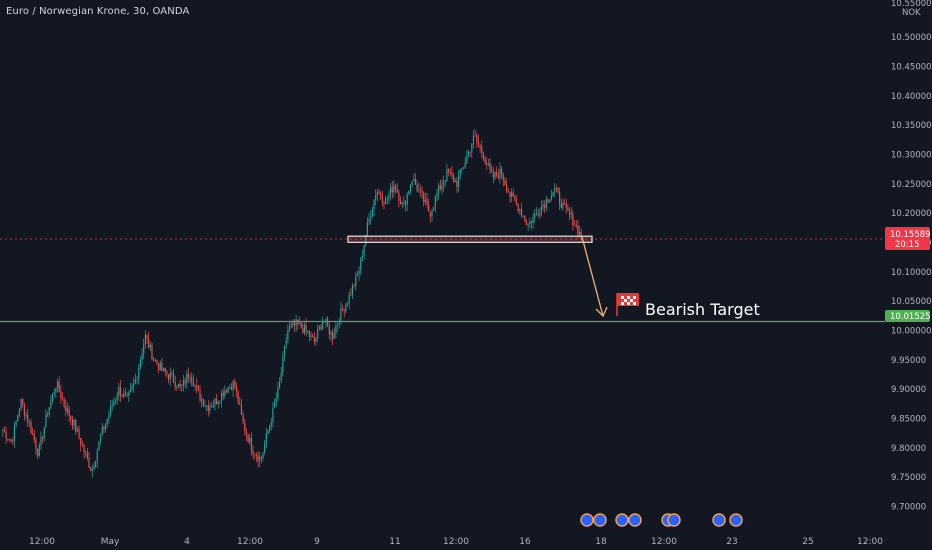  I want to click on current-price-value: 10.15589, so click(910, 235).